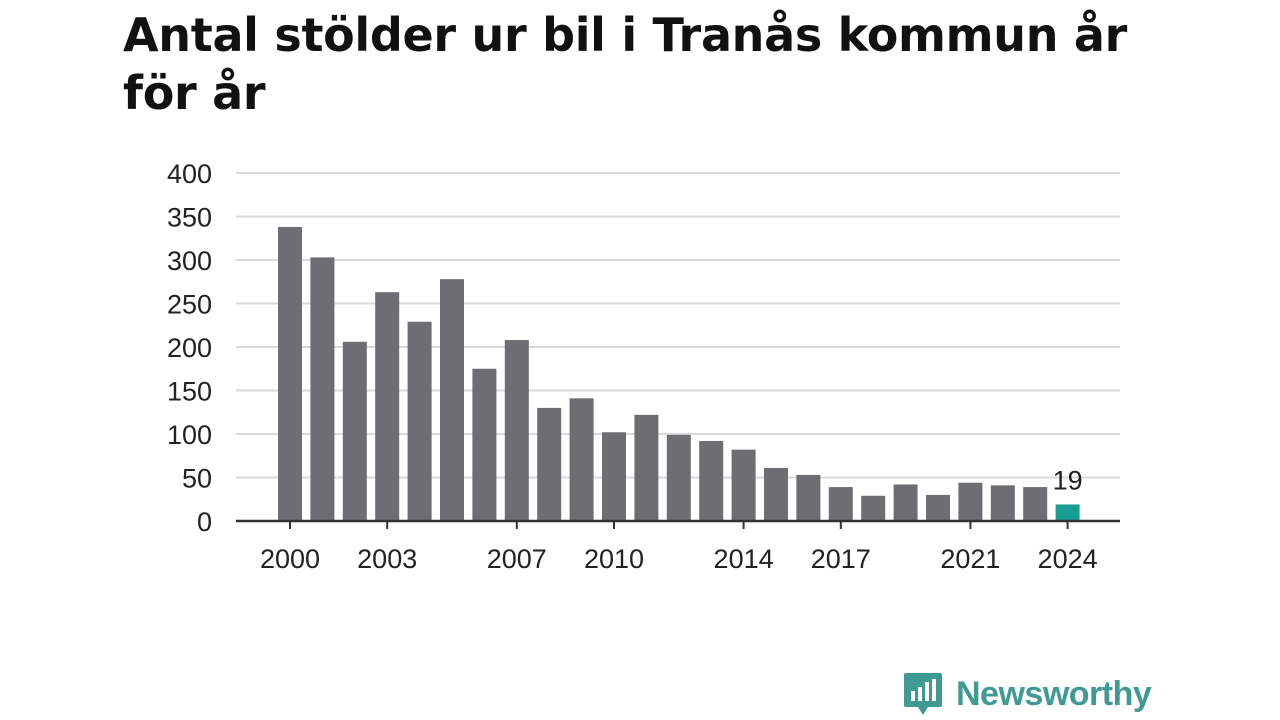  Describe the element at coordinates (970, 559) in the screenshot. I see `x-tick-label: 2021` at that location.